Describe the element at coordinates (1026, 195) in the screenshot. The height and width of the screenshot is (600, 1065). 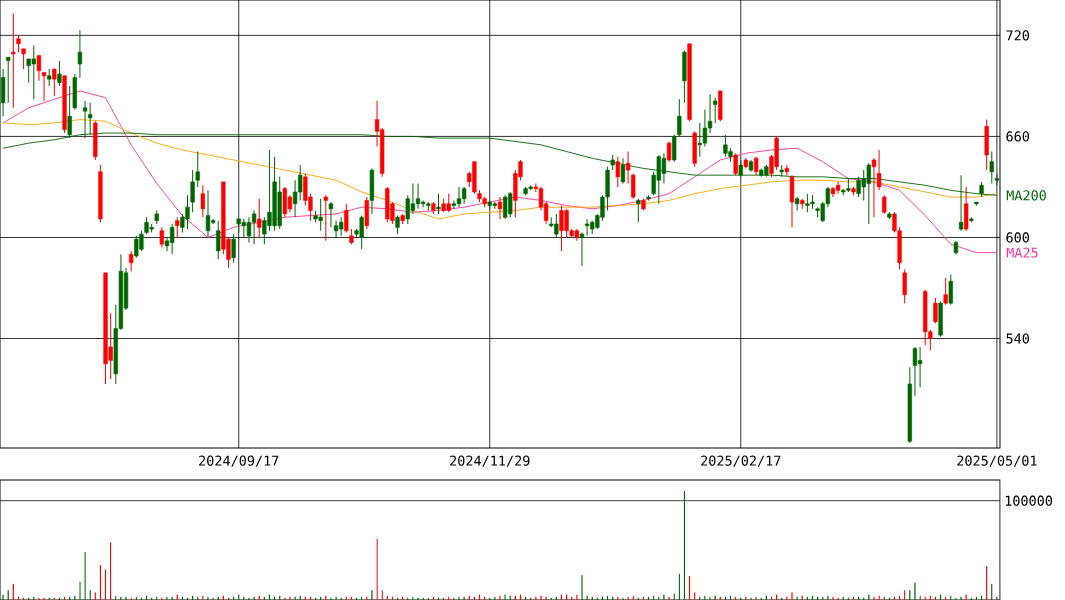
I see `series-label: MA200` at that location.